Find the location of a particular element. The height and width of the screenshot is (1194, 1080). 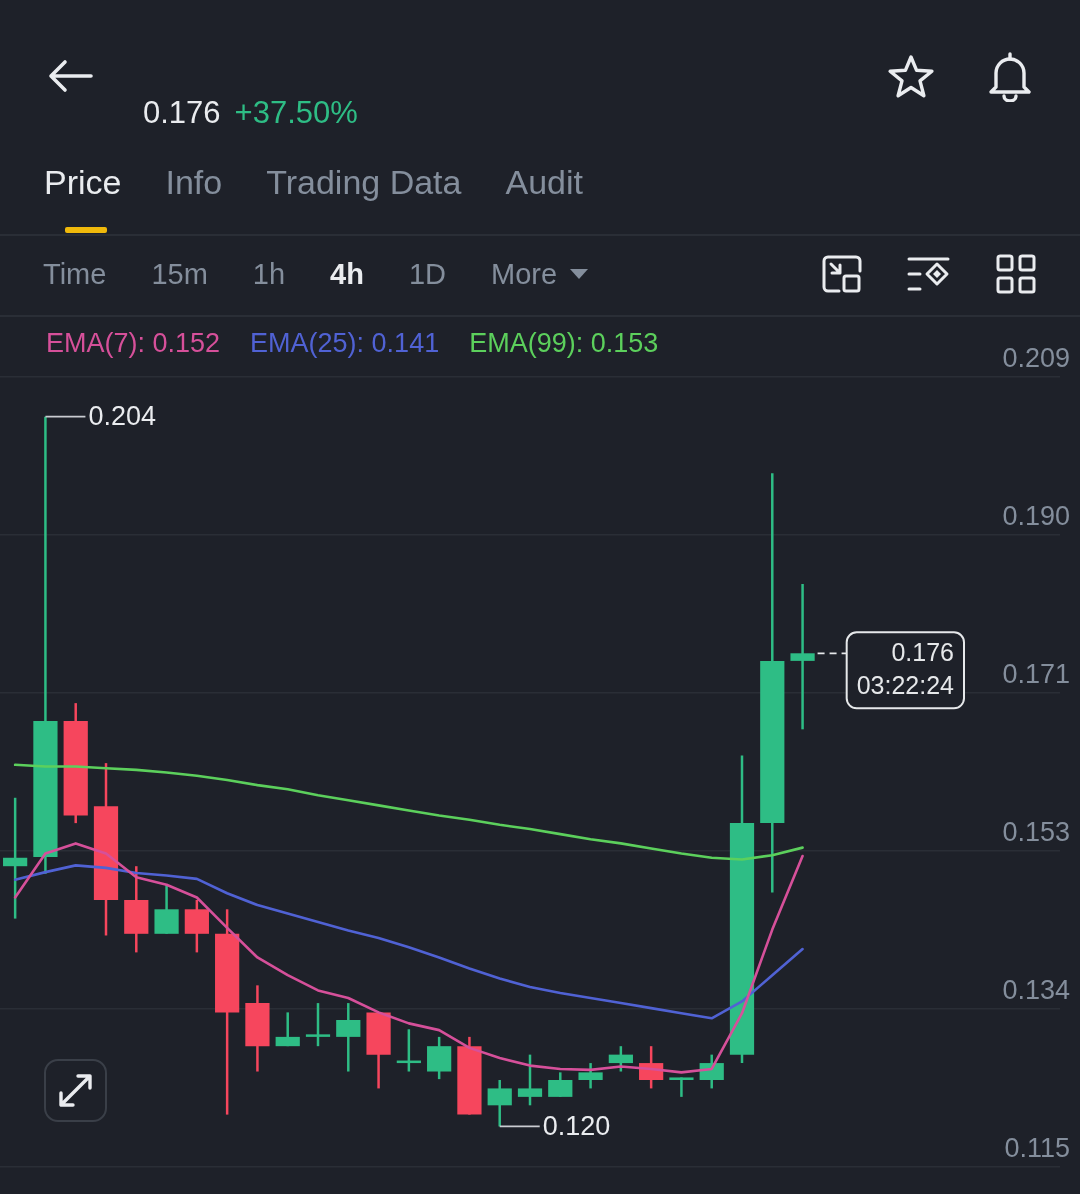

ref-line-label: 0.176 03:22:24 is located at coordinates (905, 668).